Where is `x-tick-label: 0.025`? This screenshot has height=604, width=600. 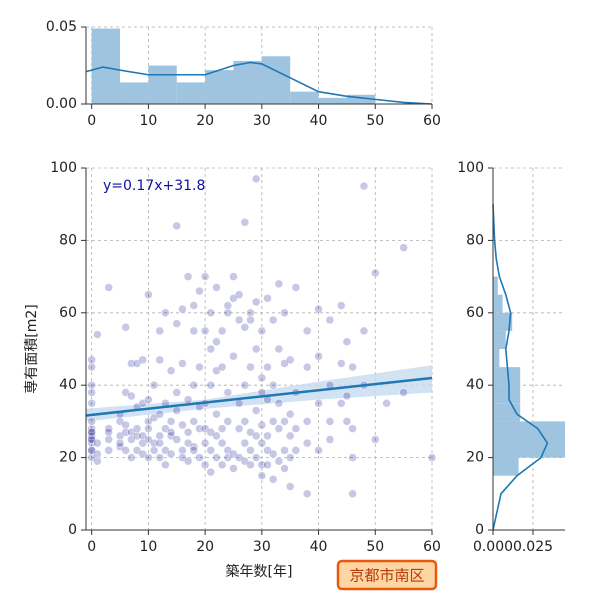
x-tick-label: 0.025 is located at coordinates (533, 547).